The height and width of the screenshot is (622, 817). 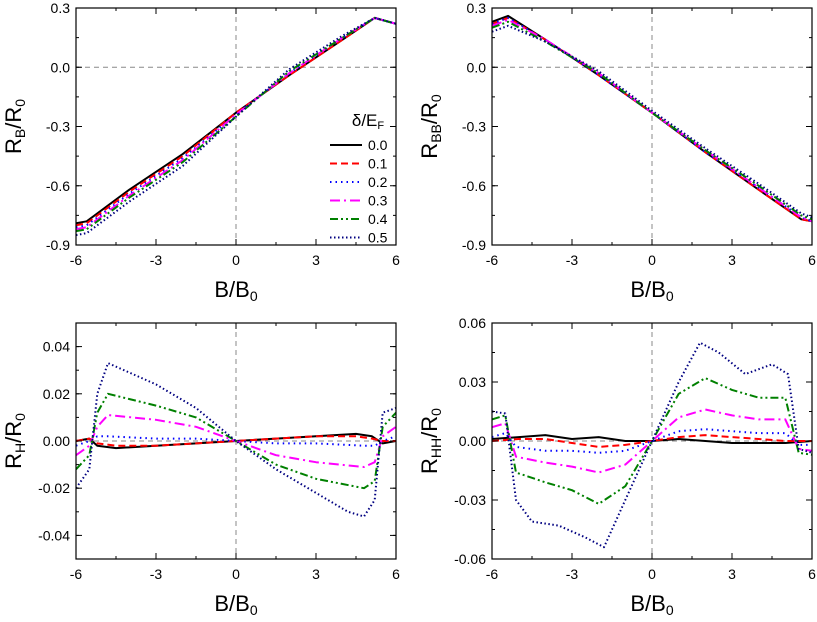 What do you see at coordinates (378, 164) in the screenshot?
I see `legend-entry-label: 0.1` at bounding box center [378, 164].